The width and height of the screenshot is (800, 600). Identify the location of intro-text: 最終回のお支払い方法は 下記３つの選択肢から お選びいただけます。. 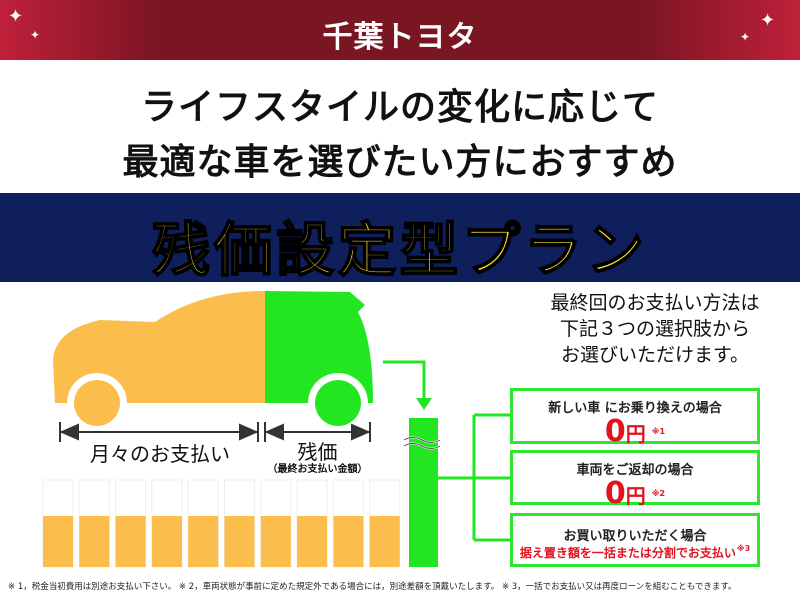
(650, 329).